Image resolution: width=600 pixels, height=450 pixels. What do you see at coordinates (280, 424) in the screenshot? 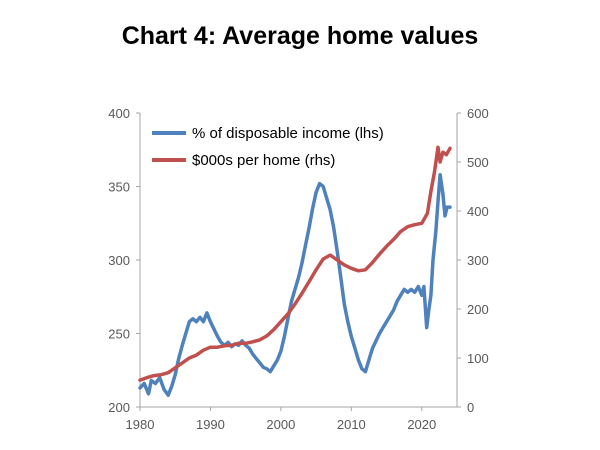
I see `x-tick-label: 2000` at bounding box center [280, 424].